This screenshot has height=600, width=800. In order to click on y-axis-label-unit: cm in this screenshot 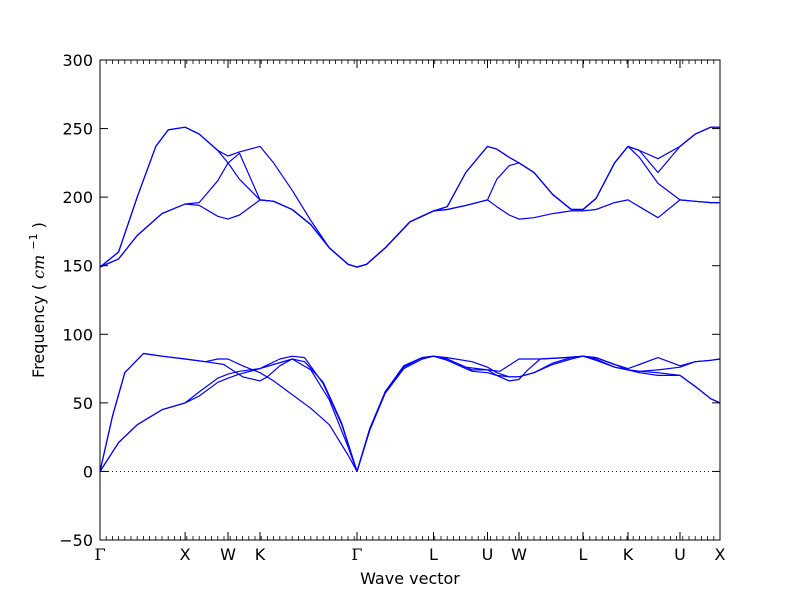, I will do `click(38, 267)`.